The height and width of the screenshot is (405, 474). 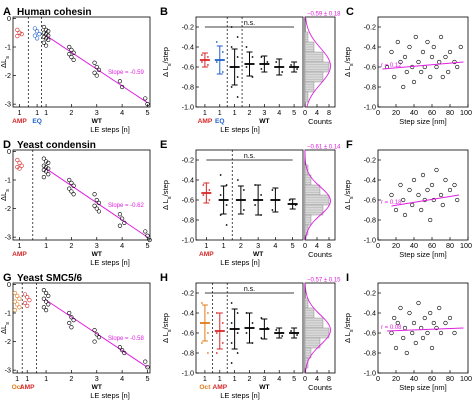 What do you see at coordinates (318, 62) in the screenshot?
I see `gaussian-fit` at bounding box center [318, 62].